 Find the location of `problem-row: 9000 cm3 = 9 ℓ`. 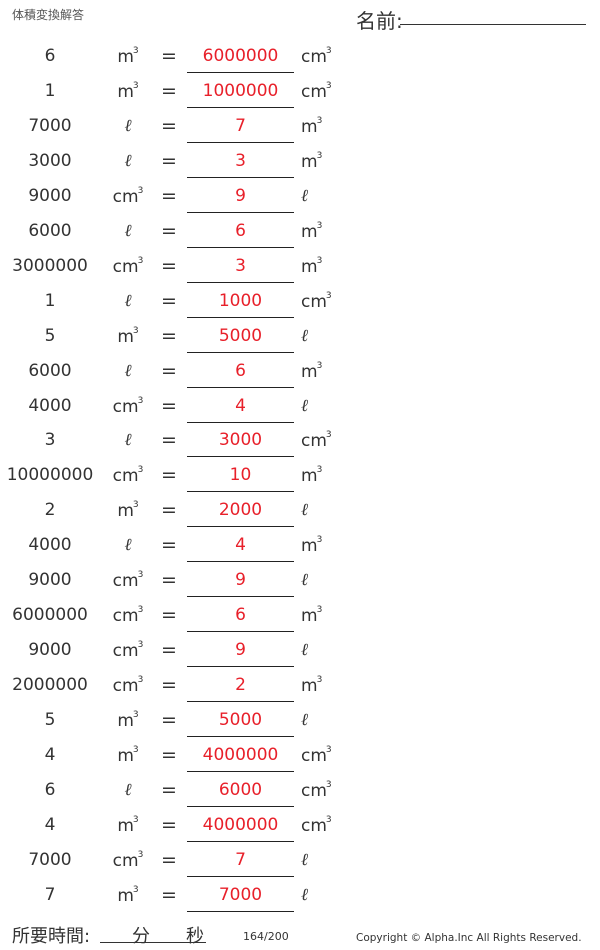

problem-row: 9000 cm3 = 9 ℓ is located at coordinates (300, 657).